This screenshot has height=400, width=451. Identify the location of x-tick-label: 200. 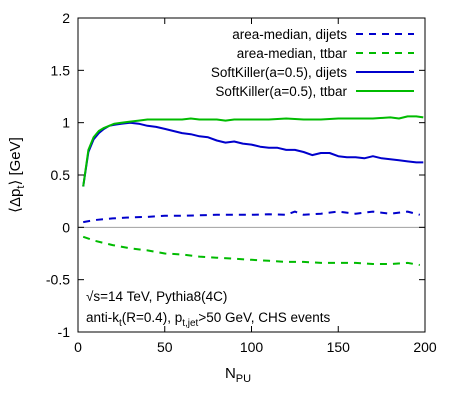
(425, 347).